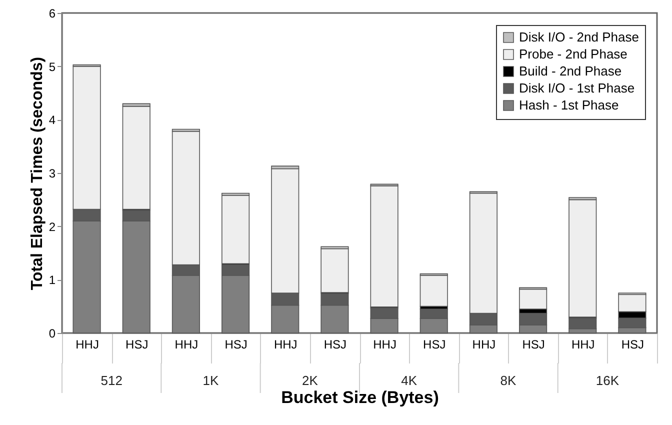  What do you see at coordinates (211, 380) in the screenshot?
I see `text: 1K` at bounding box center [211, 380].